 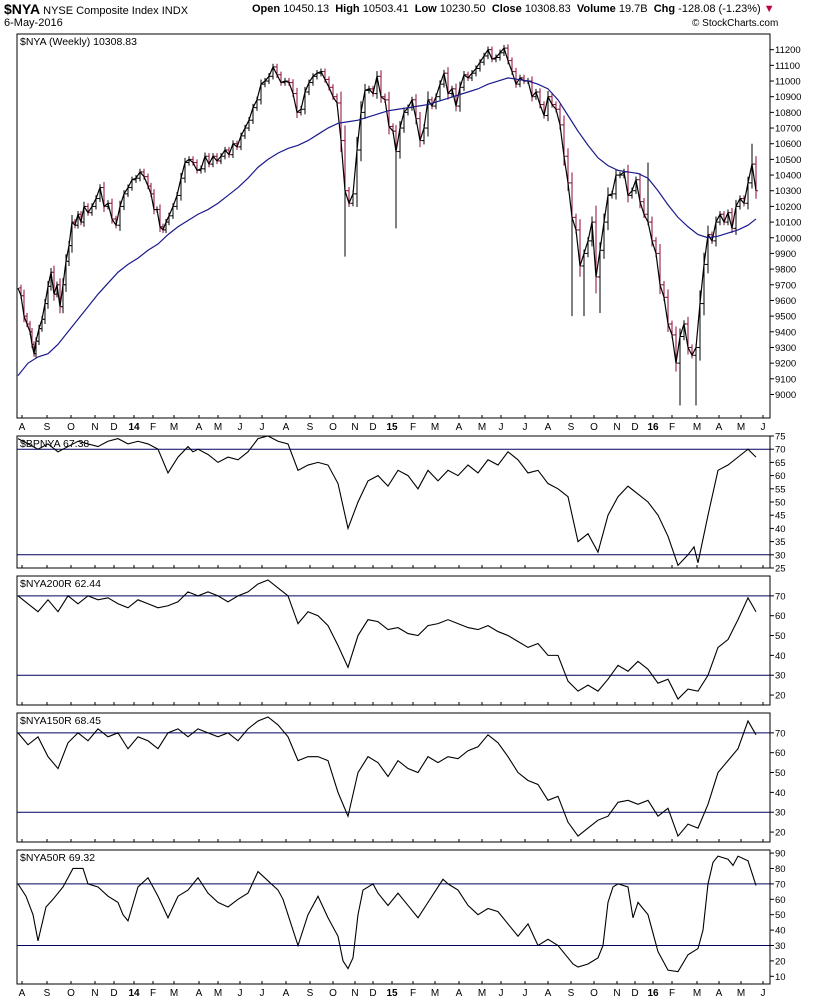 What do you see at coordinates (788, 238) in the screenshot?
I see `y-tick-label: 10000` at bounding box center [788, 238].